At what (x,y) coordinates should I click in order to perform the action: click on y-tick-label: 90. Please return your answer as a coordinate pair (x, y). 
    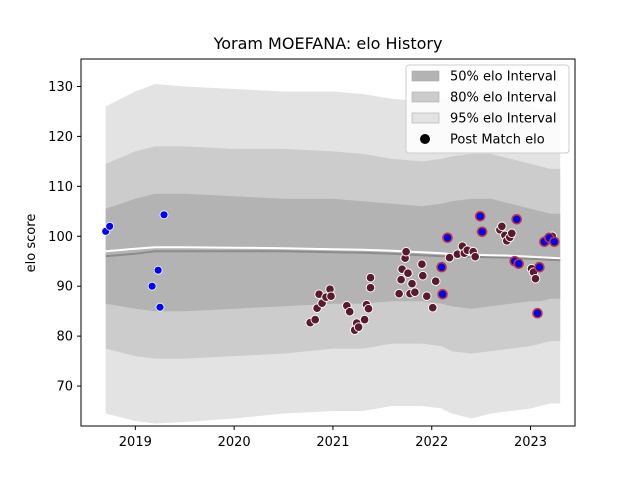
    Looking at the image, I should click on (64, 287).